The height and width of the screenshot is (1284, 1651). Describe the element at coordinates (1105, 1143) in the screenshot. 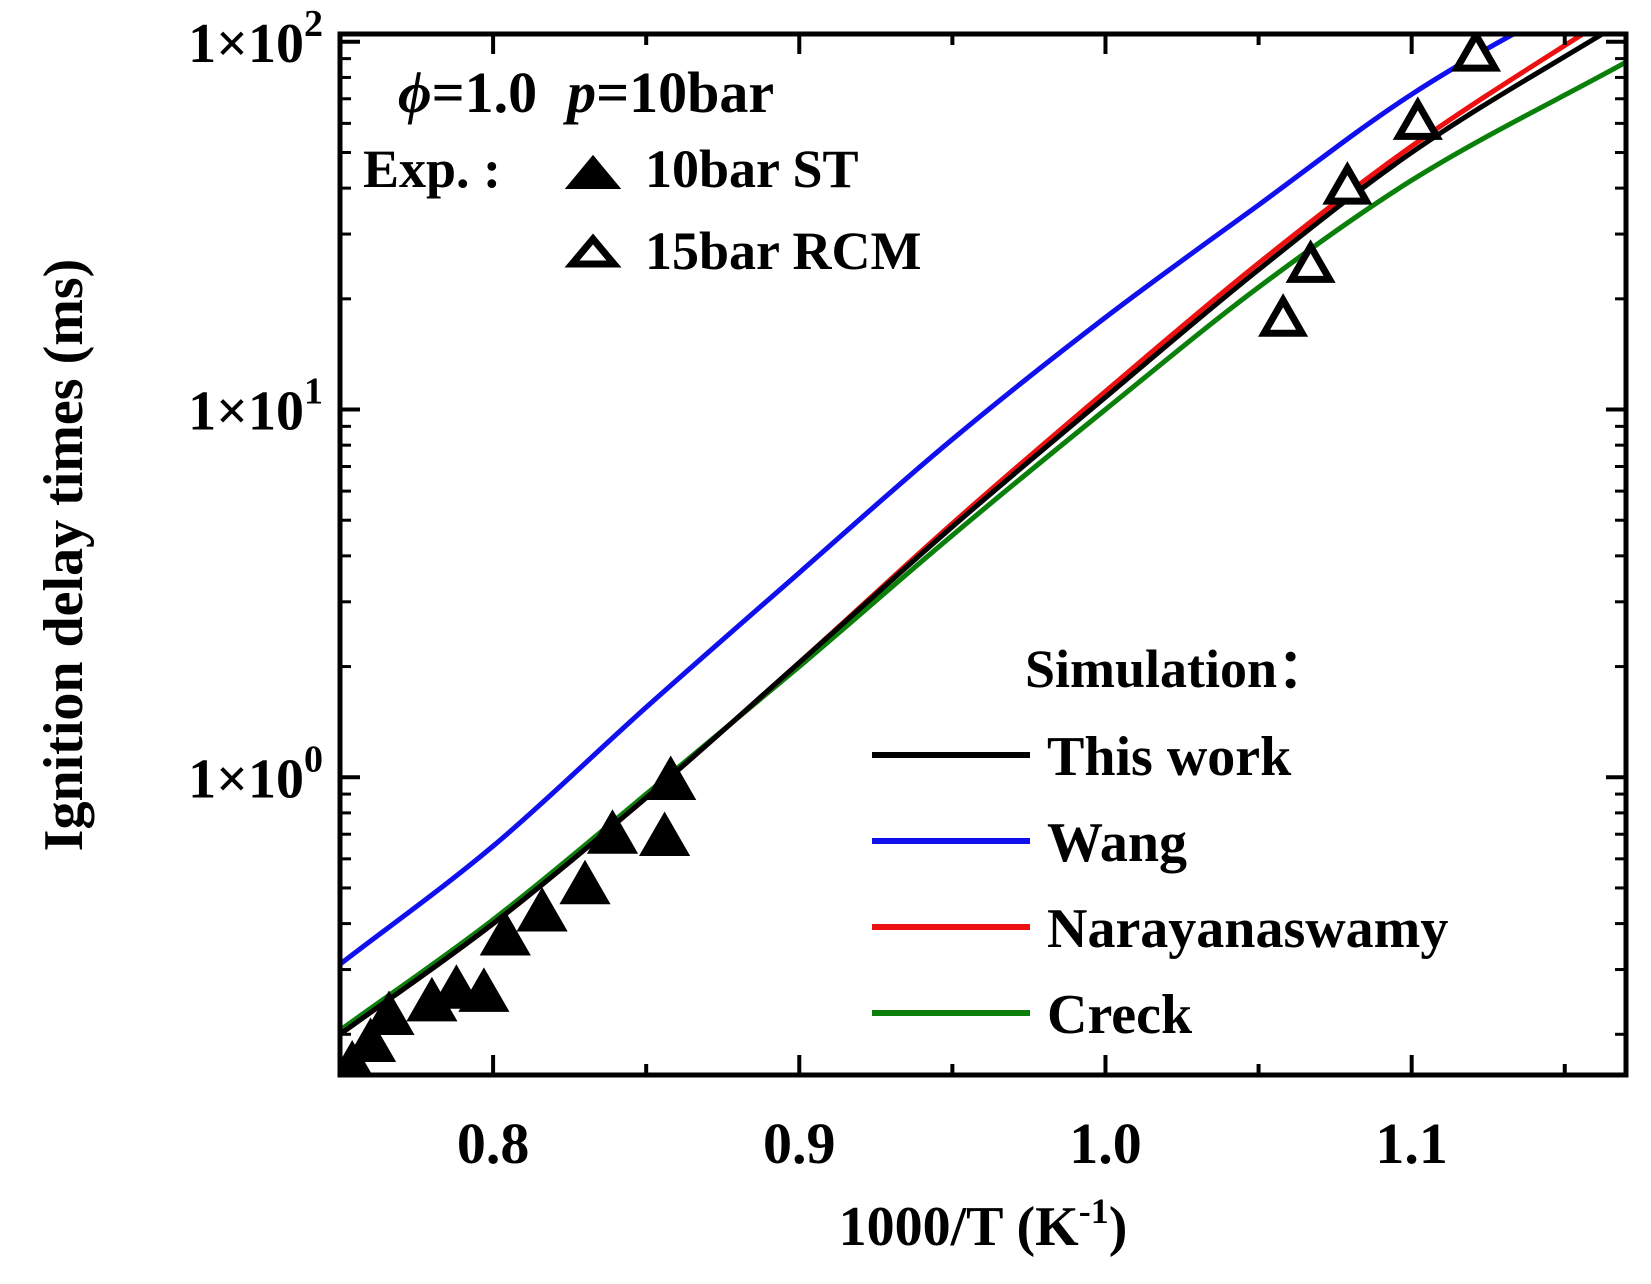

I see `x-tick-label: 1.0` at that location.